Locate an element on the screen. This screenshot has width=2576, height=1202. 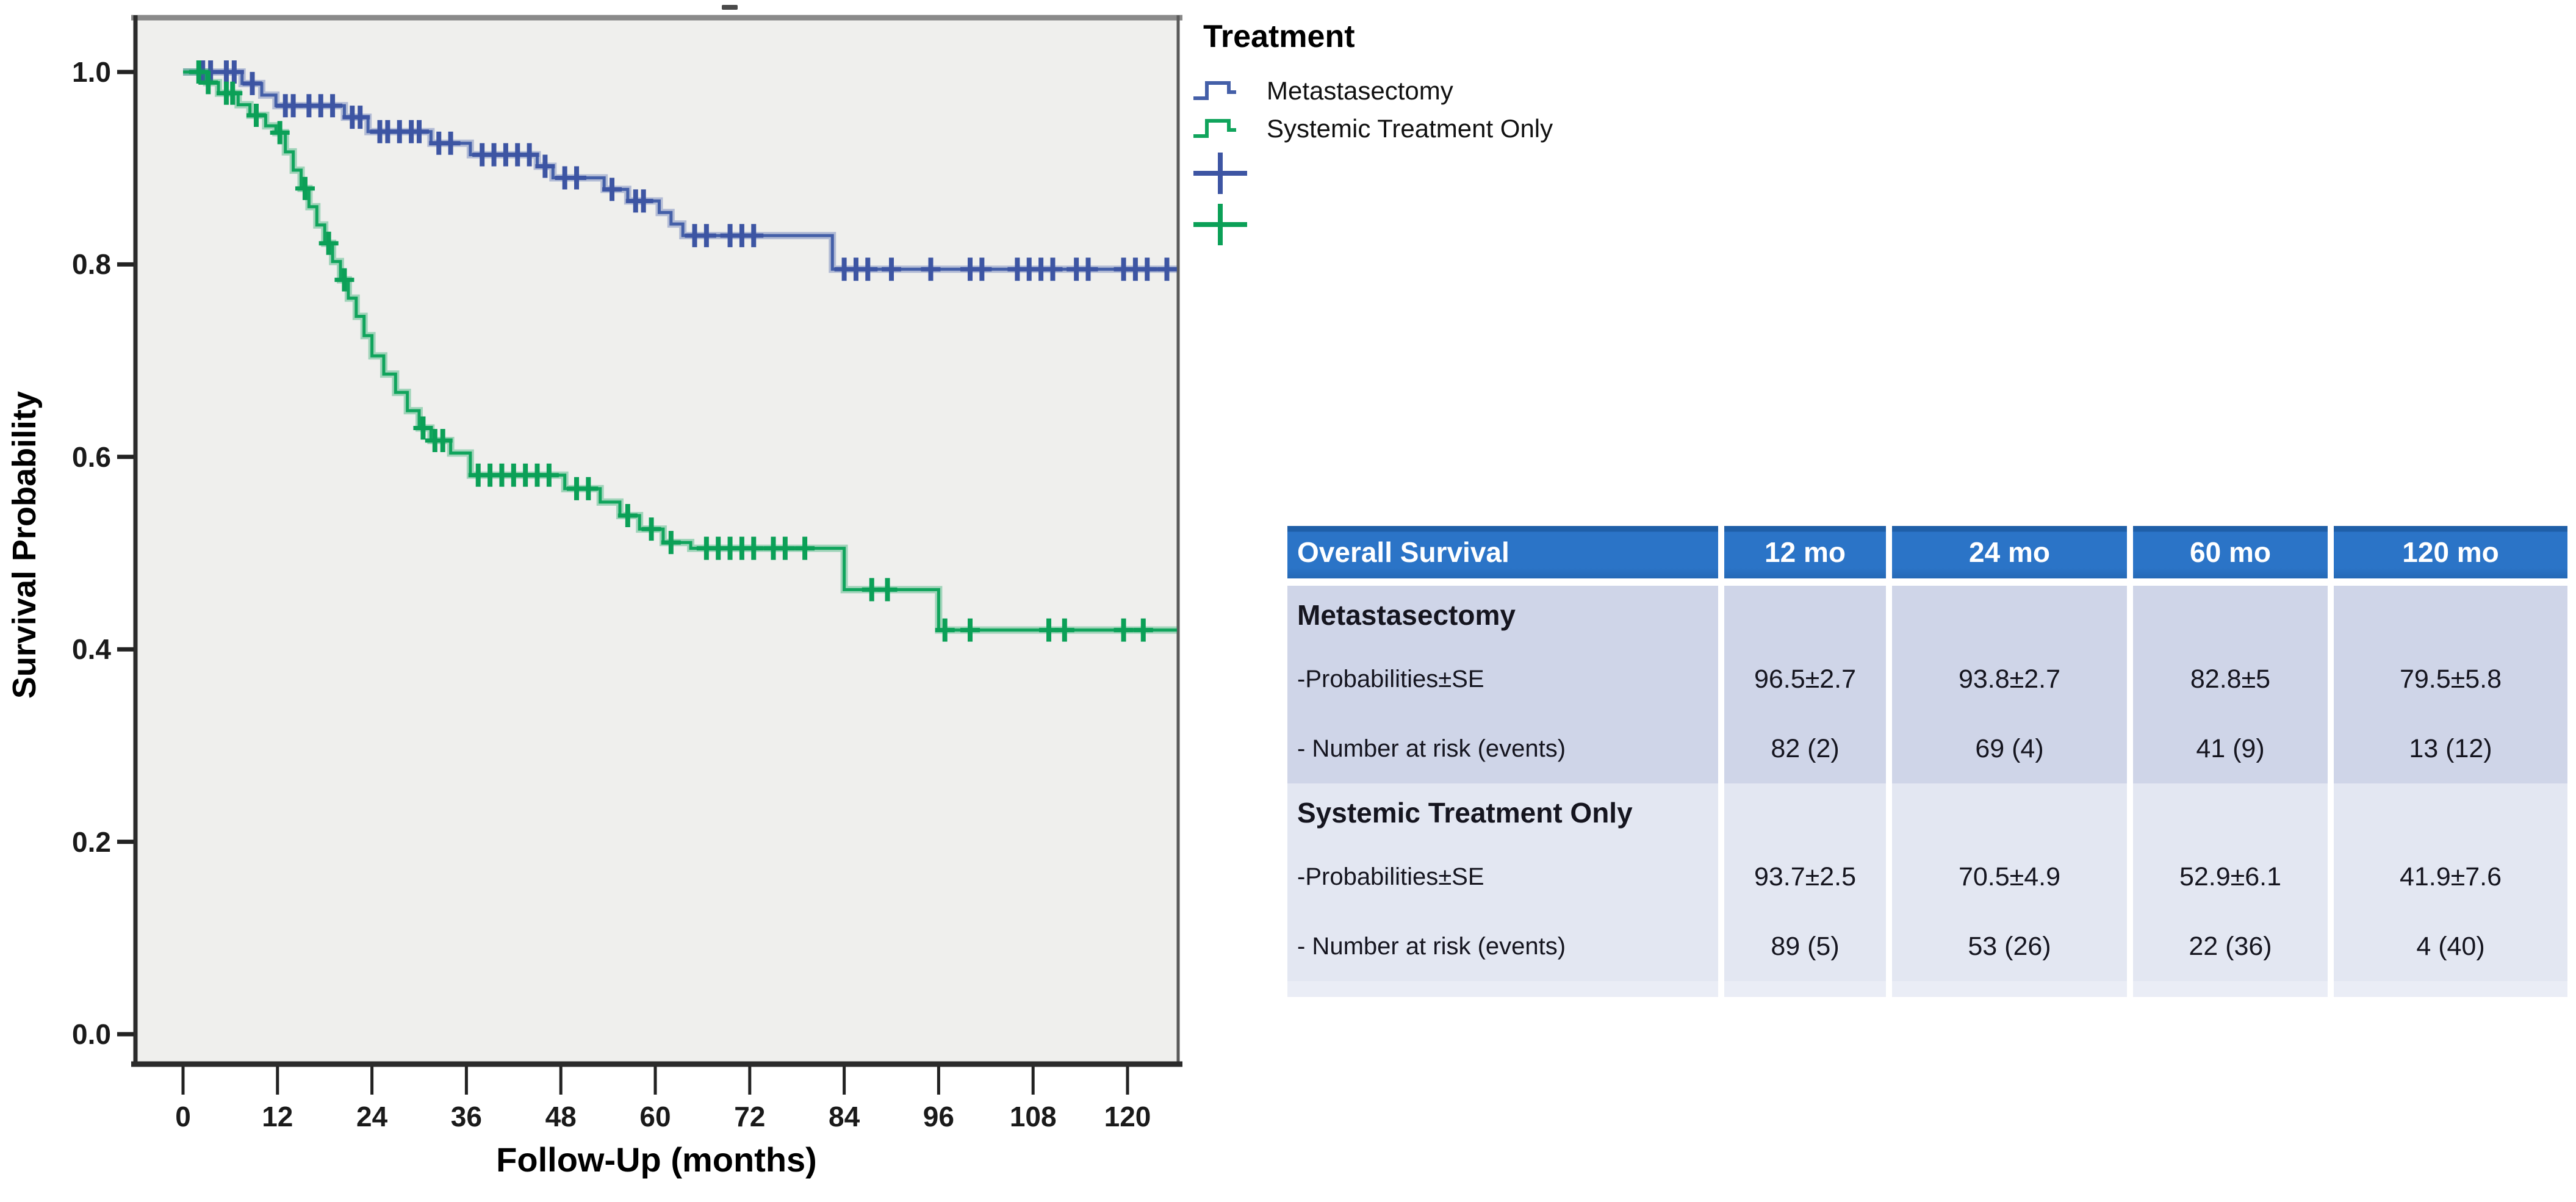
table-value-cell: 93.7±2.5 is located at coordinates (1805, 877).